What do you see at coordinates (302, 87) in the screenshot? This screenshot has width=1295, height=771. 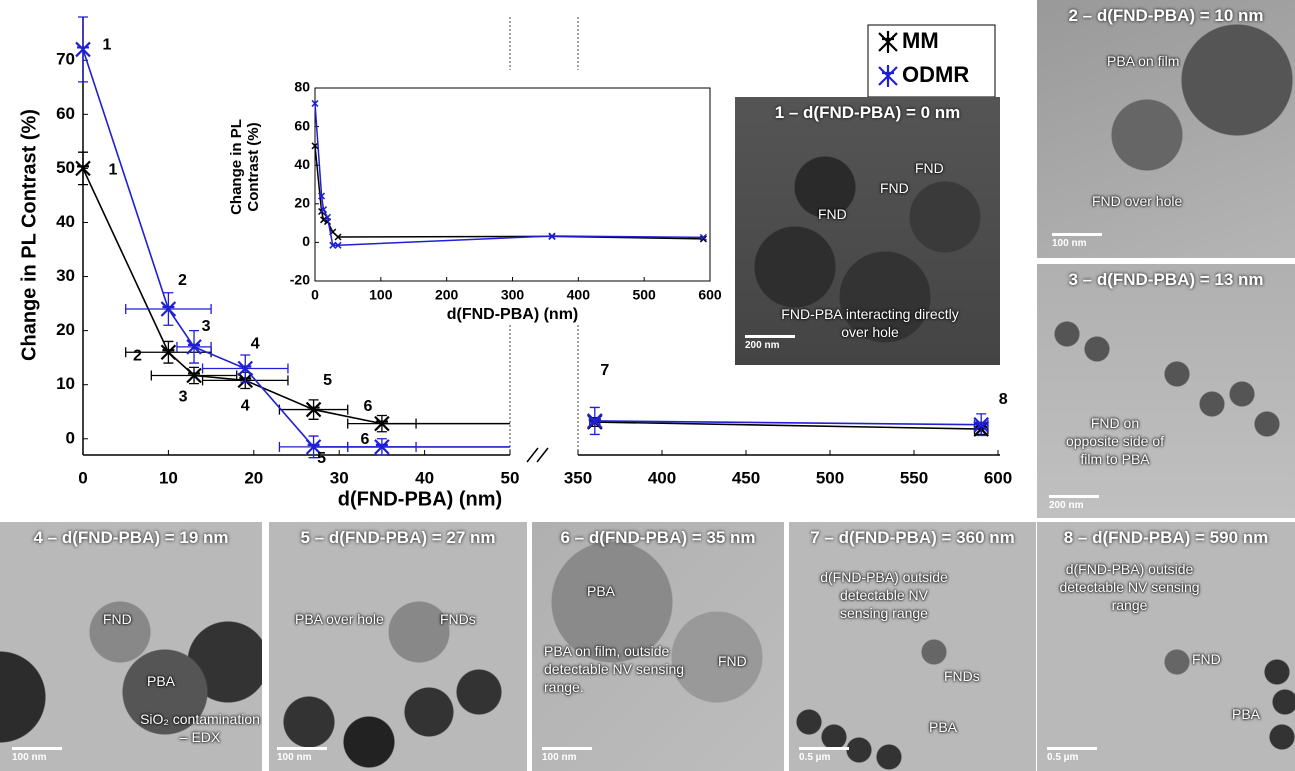 I see `inset-y-tick-label: 80` at bounding box center [302, 87].